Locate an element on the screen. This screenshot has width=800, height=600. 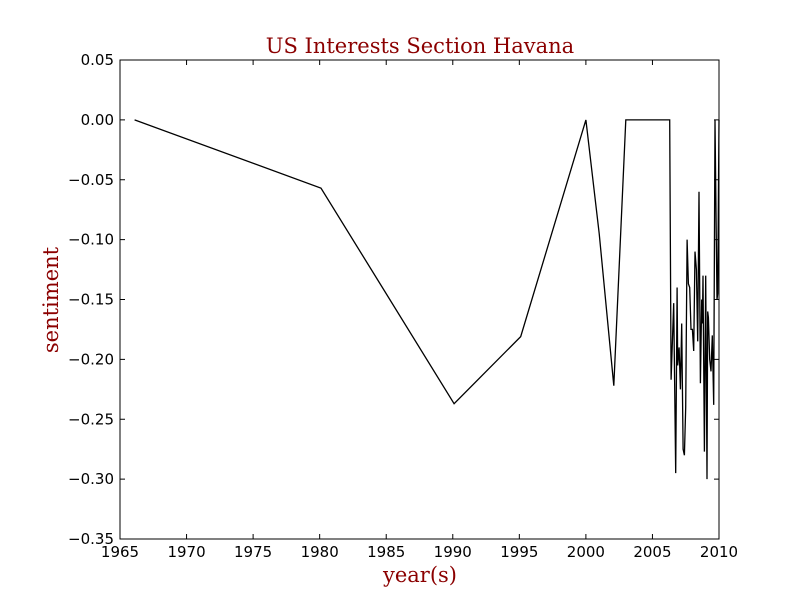
y-tick-label: −0.10 is located at coordinates (91, 240).